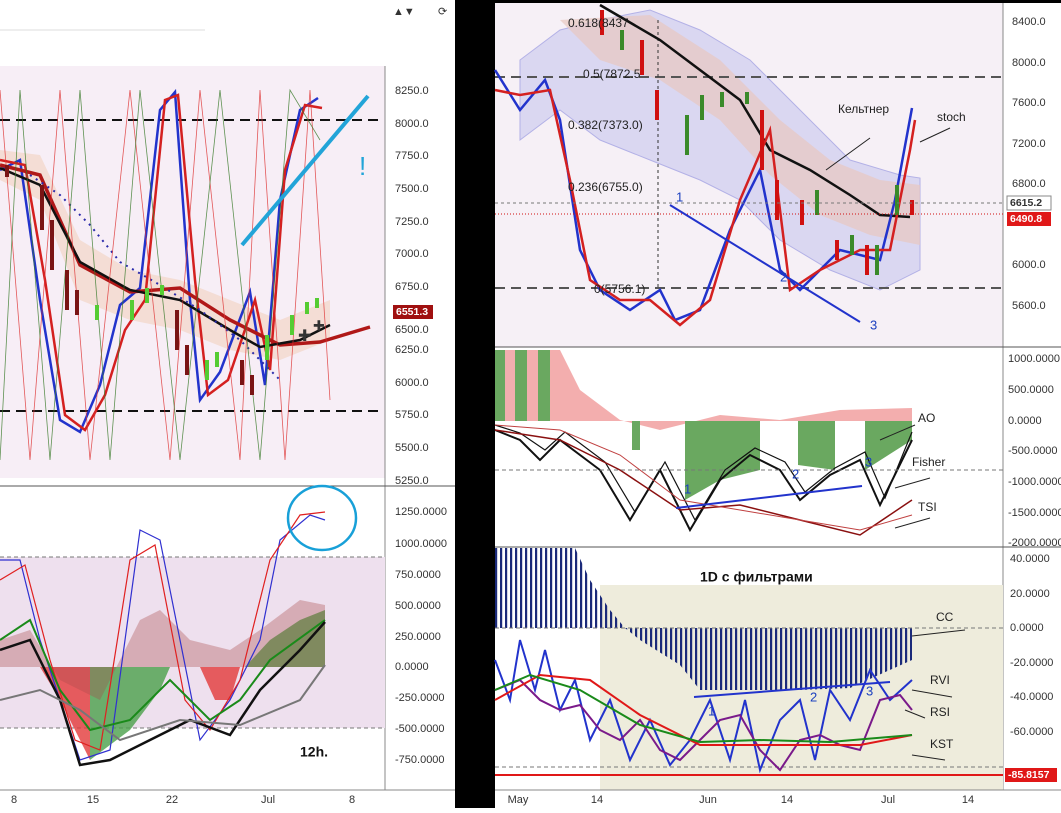 The height and width of the screenshot is (813, 1061). Describe the element at coordinates (322, 518) in the screenshot. I see `highlight-circle` at that location.